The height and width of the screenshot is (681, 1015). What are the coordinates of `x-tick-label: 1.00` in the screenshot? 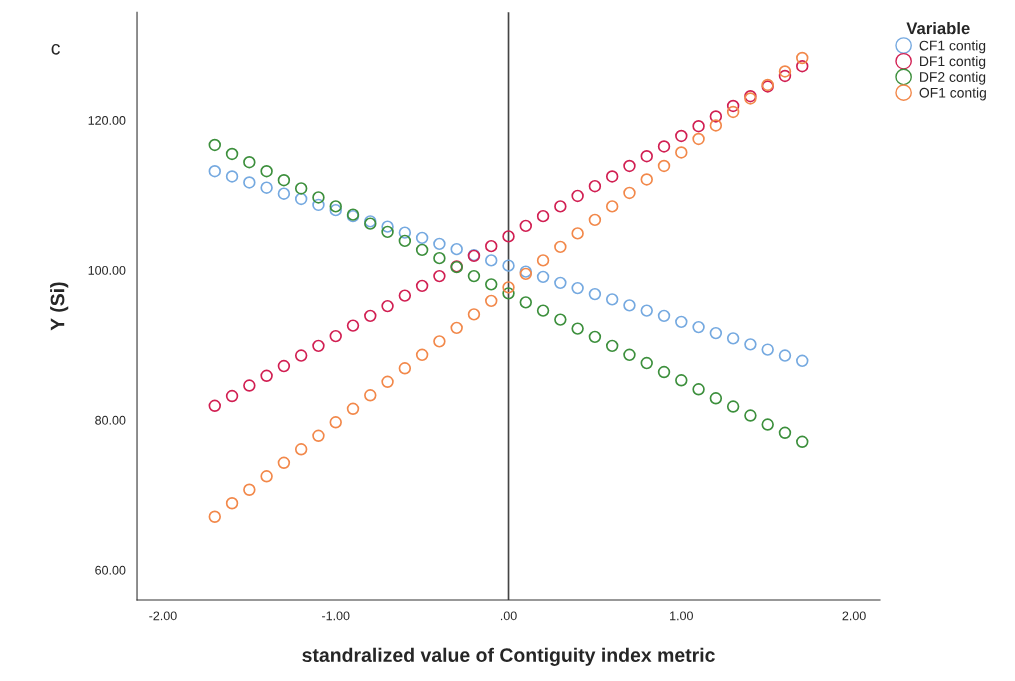 It's located at (681, 616).